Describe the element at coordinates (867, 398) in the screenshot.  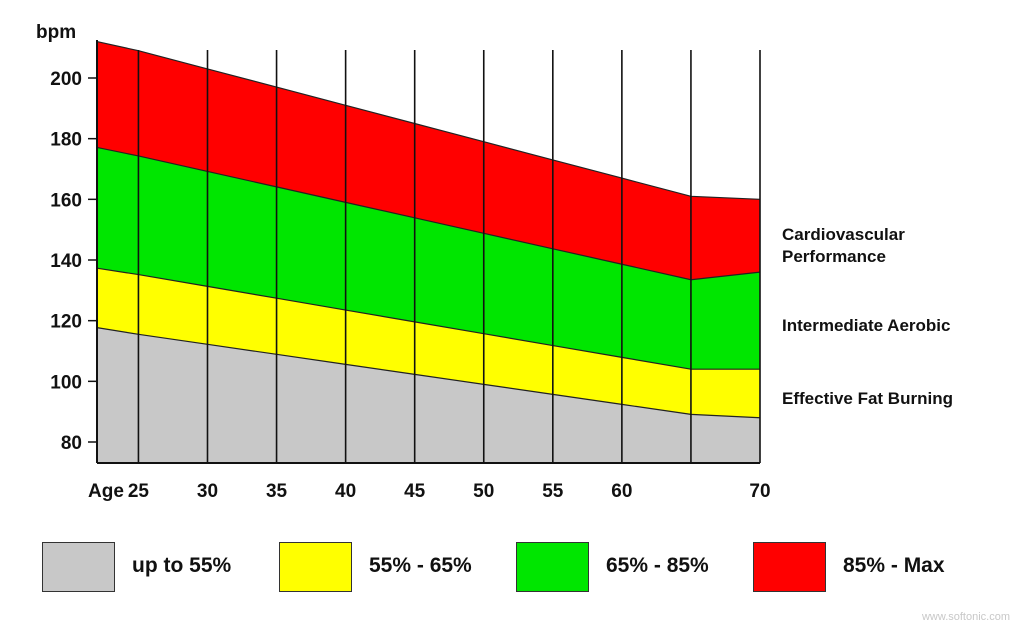
I see `zone-label-fat-burning: Effective Fat Burning` at that location.